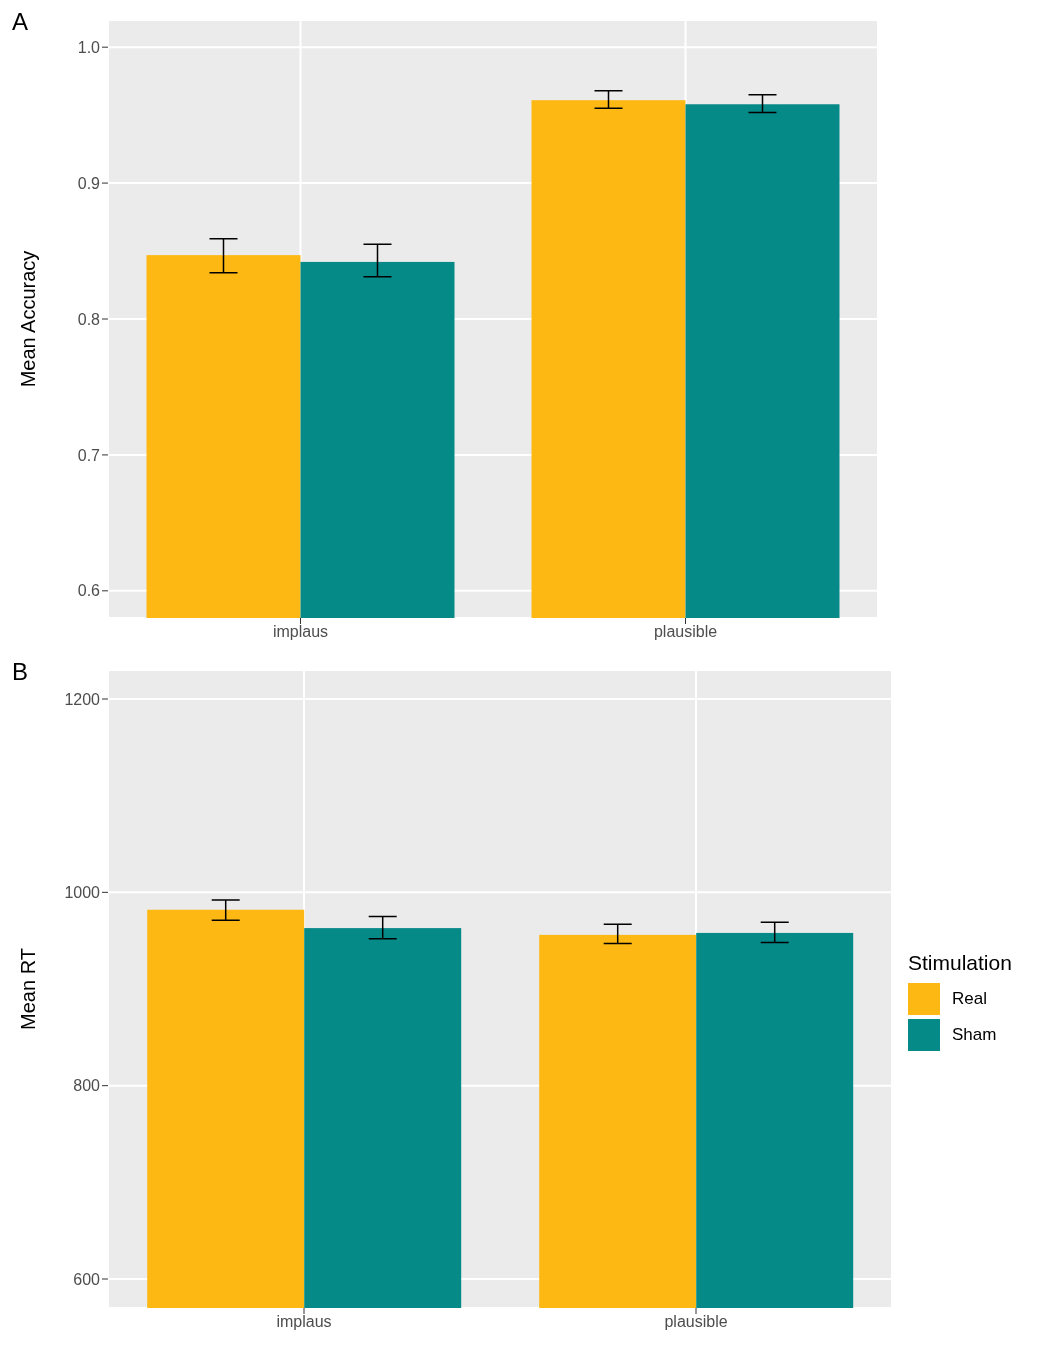 The height and width of the screenshot is (1368, 1038). Describe the element at coordinates (960, 963) in the screenshot. I see `legend-title: Stimulation` at that location.